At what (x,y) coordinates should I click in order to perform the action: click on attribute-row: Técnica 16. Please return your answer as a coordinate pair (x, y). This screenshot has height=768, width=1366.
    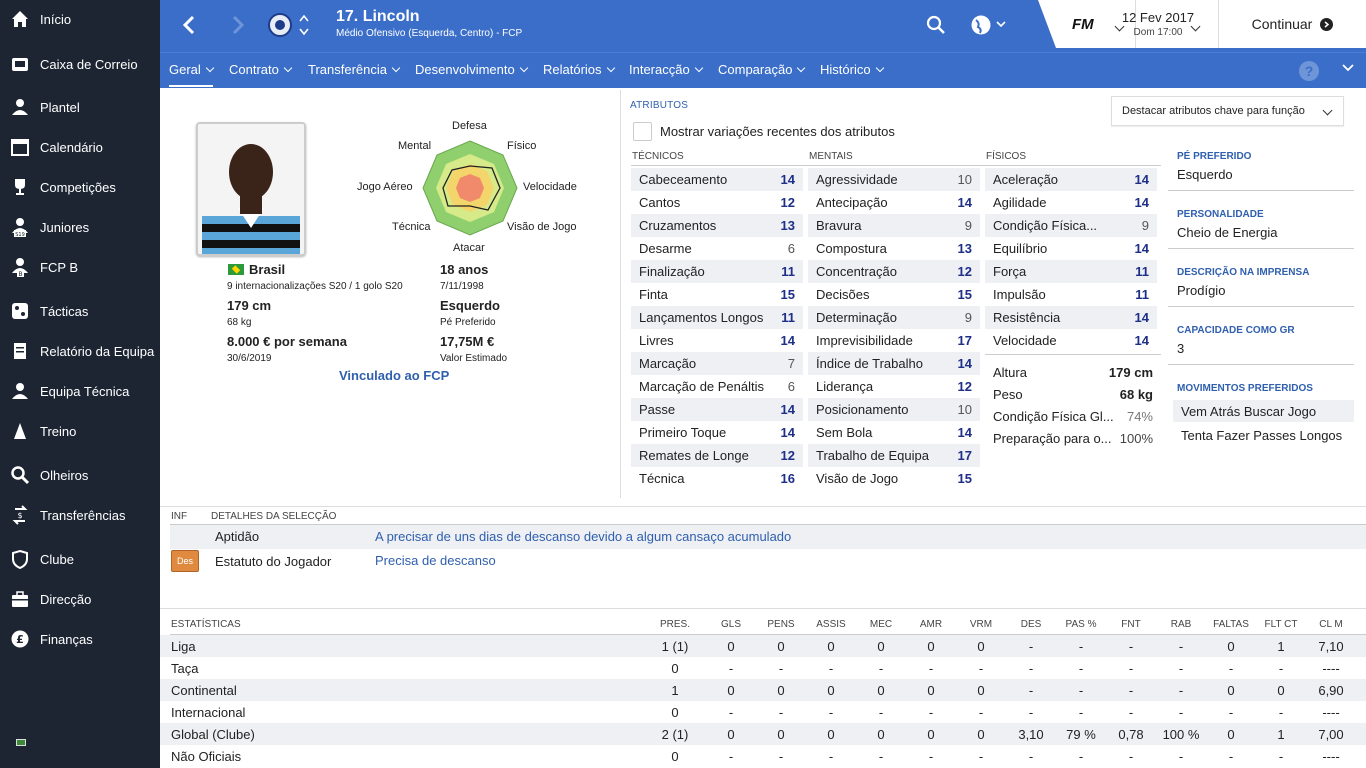
    Looking at the image, I should click on (717, 478).